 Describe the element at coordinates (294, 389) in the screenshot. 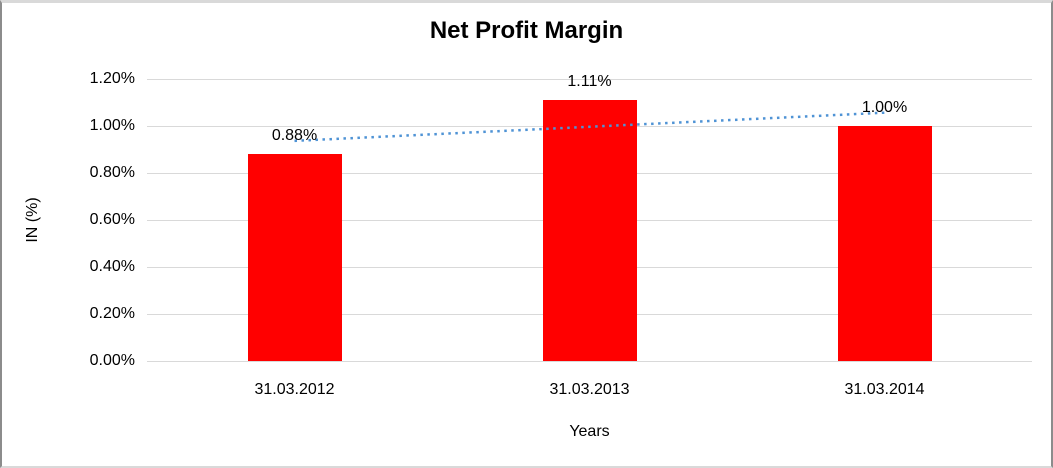

I see `x-tick-label: 31.03.2012` at that location.